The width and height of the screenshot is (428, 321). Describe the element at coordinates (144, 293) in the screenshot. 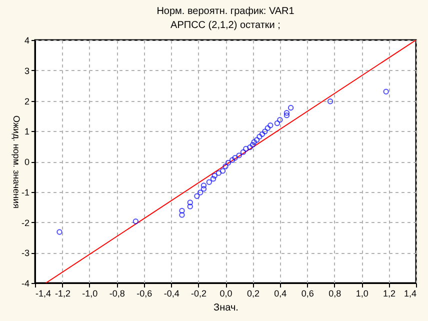

I see `x-tick-label: -0,6` at that location.